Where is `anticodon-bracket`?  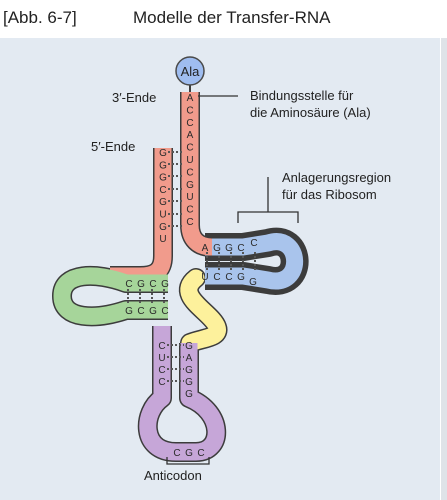
anticodon-bracket is located at coordinates (188, 461).